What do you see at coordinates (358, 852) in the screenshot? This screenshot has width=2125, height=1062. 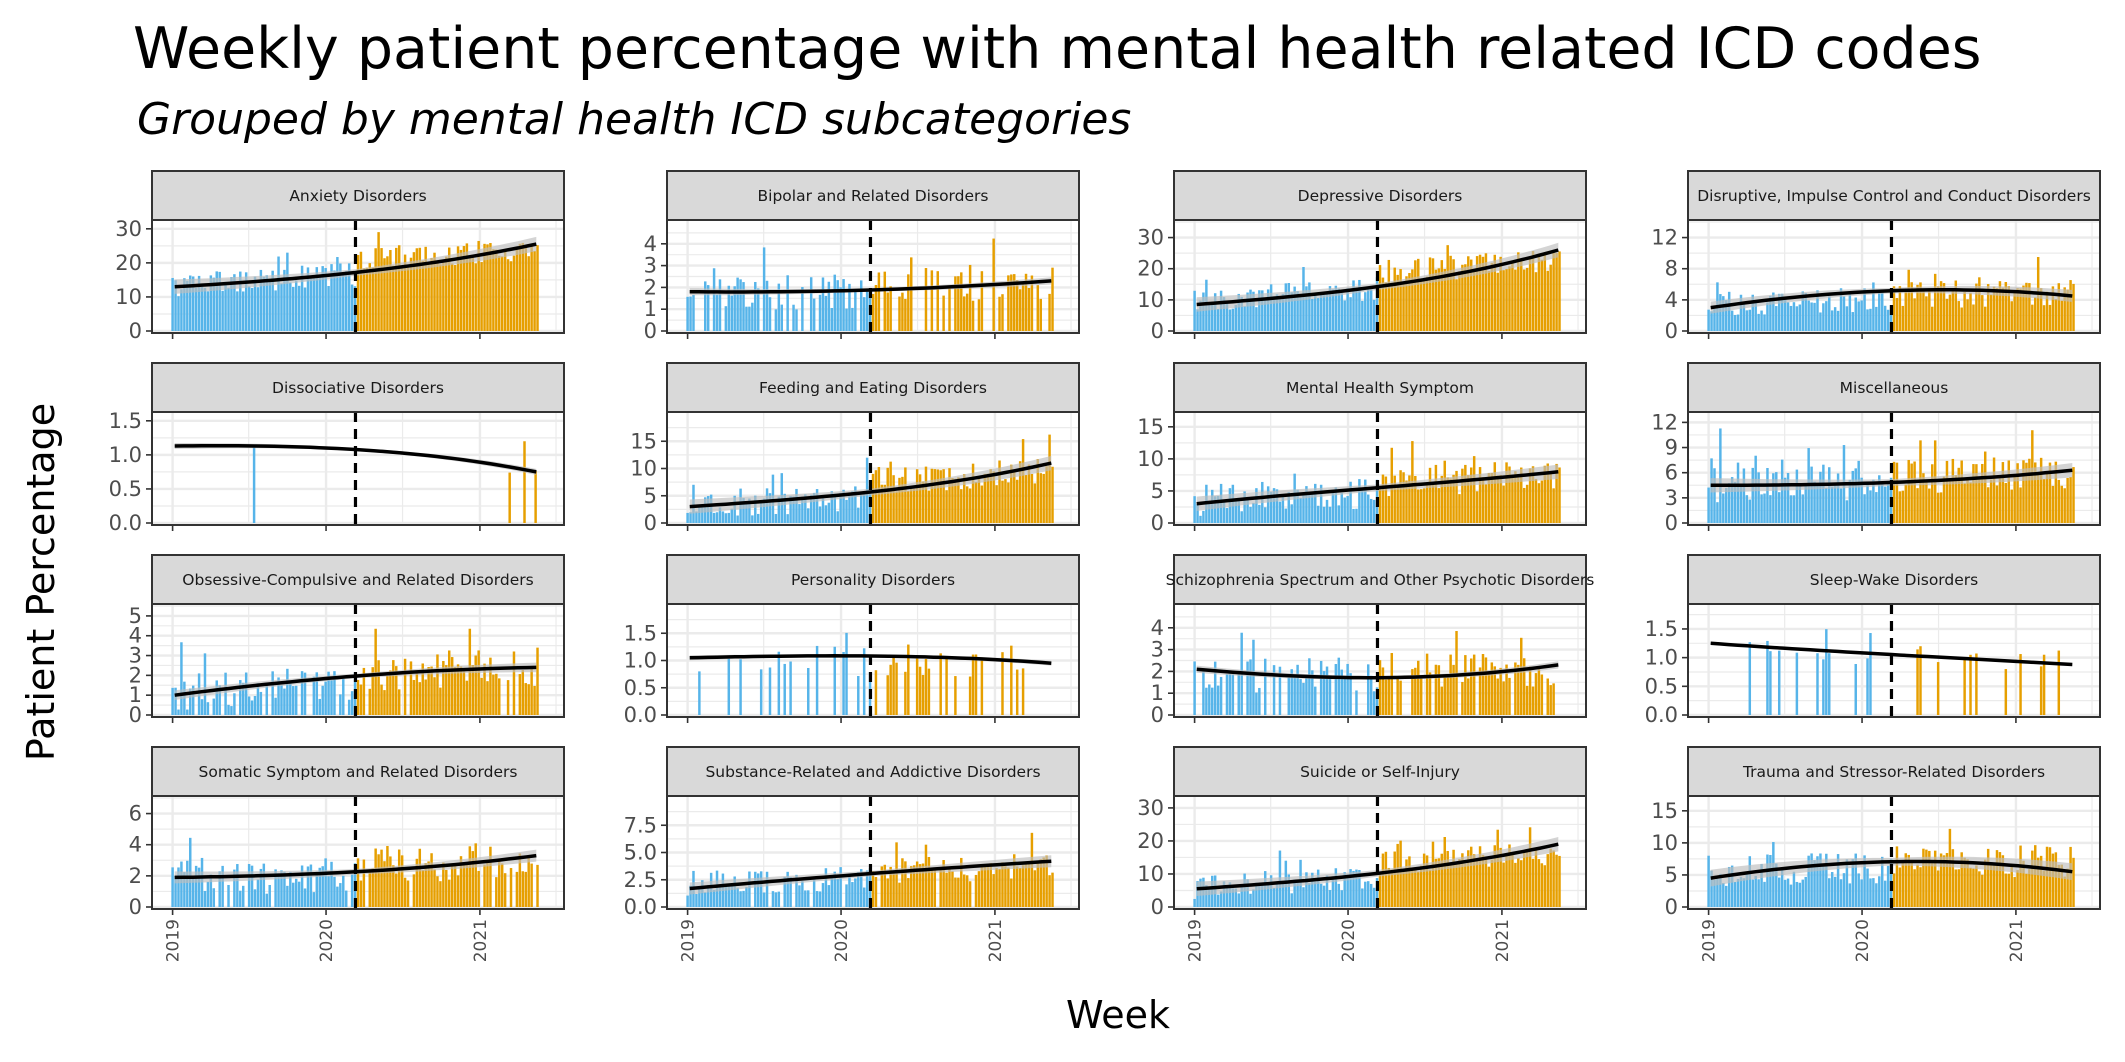 I see `panel-border` at bounding box center [358, 852].